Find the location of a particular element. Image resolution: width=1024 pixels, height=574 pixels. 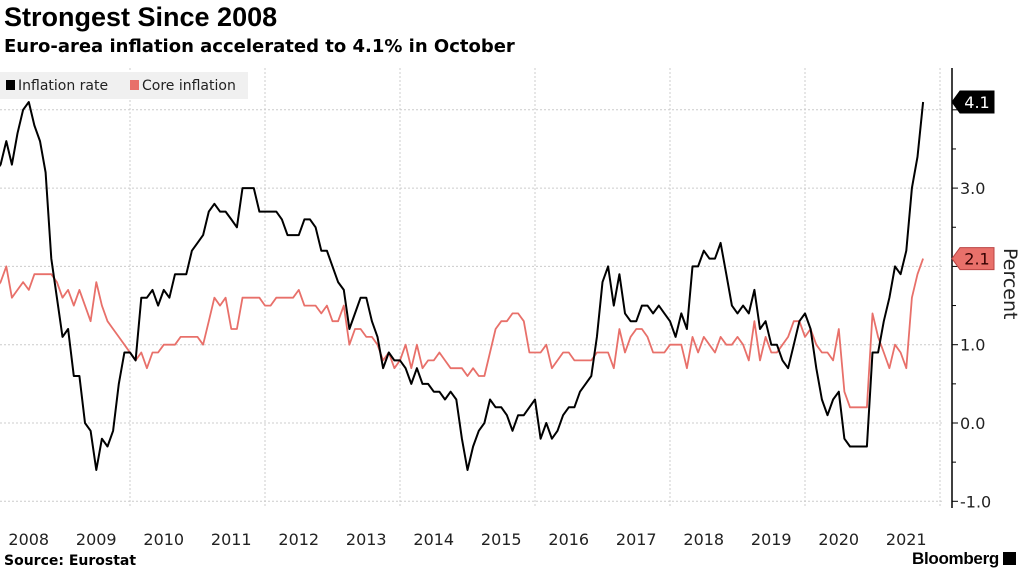

x-tick-label: 2015 is located at coordinates (501, 539).